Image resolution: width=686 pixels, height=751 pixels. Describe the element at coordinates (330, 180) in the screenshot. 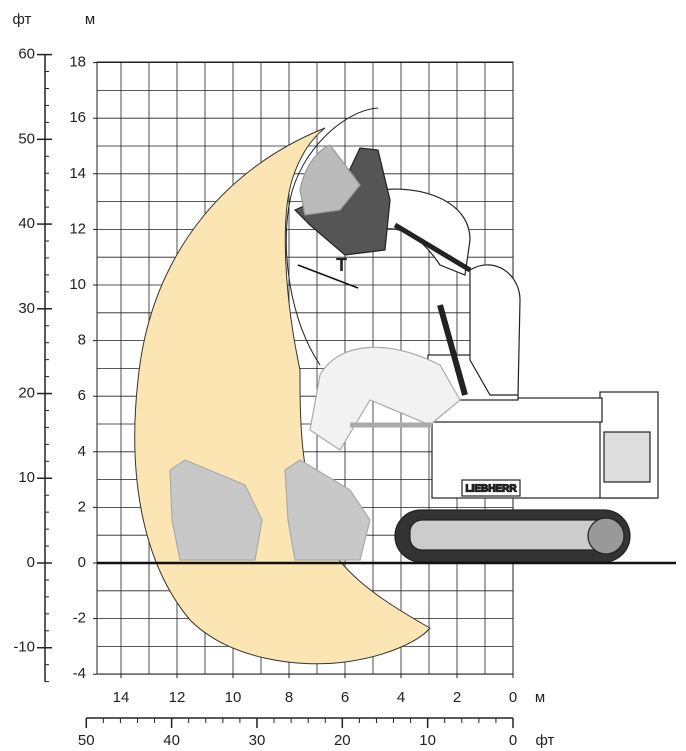

I see `bucket-ghost` at that location.